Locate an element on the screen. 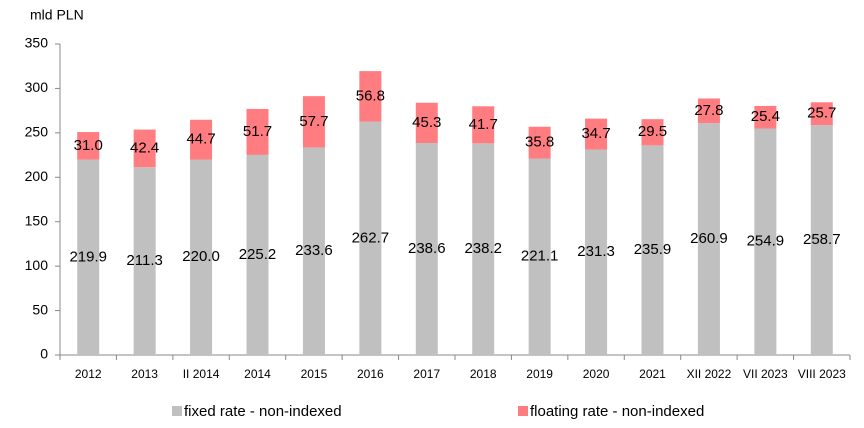 This screenshot has width=864, height=428. y-tick-label: 0 is located at coordinates (44, 354).